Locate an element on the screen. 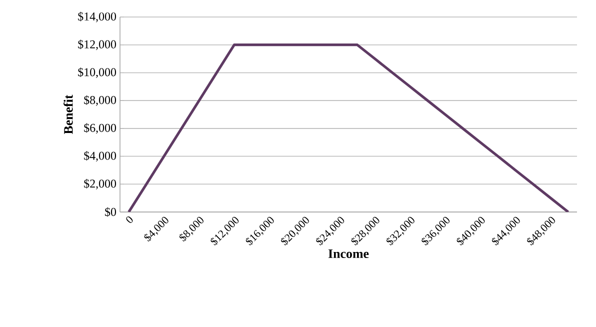  y-tick-label: $0 is located at coordinates (110, 212).